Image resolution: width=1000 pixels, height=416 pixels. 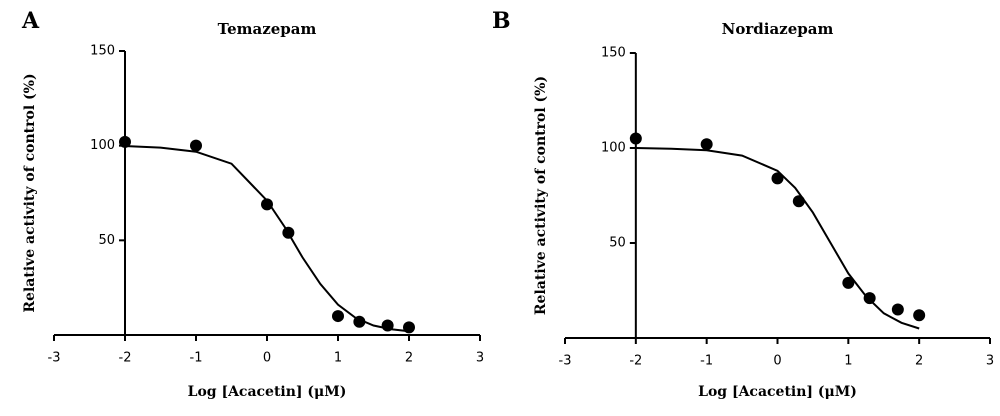 I want to click on chart-title: Nordiazepam, so click(x=778, y=29).